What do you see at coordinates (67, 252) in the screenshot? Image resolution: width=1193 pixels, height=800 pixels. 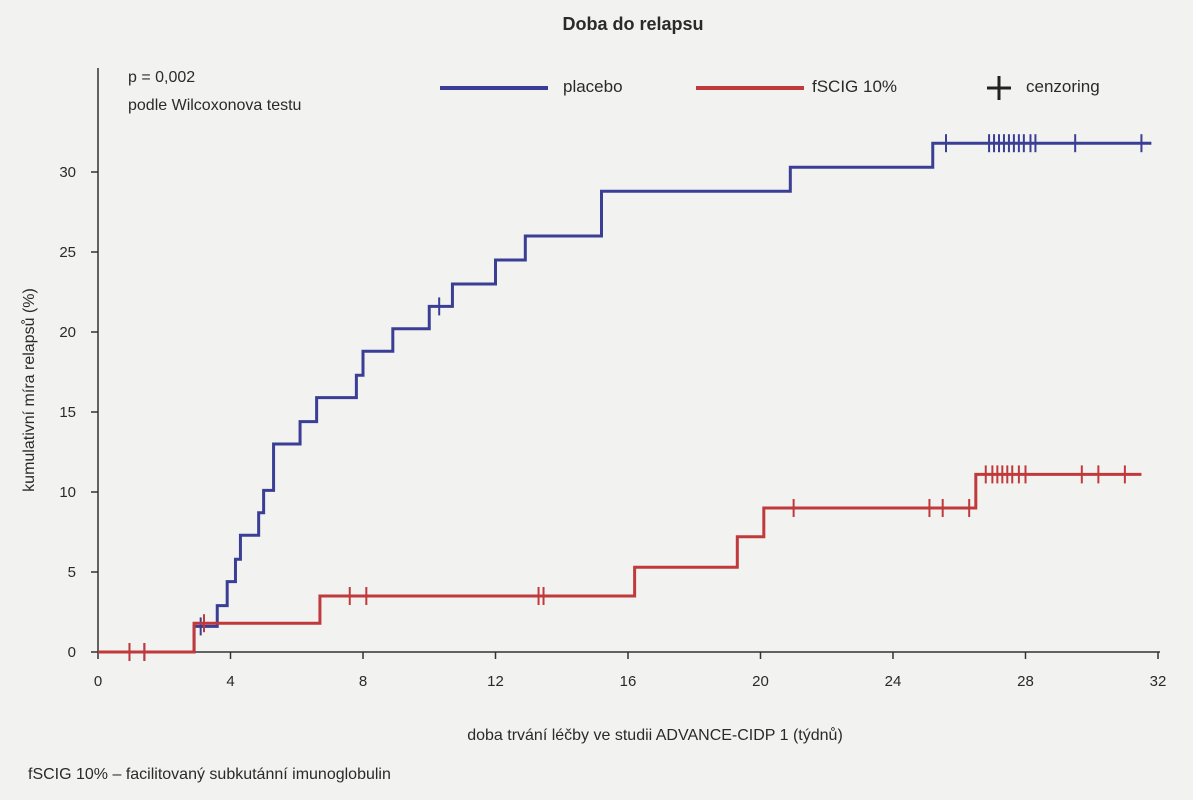 I see `y-tick-label: 25` at bounding box center [67, 252].